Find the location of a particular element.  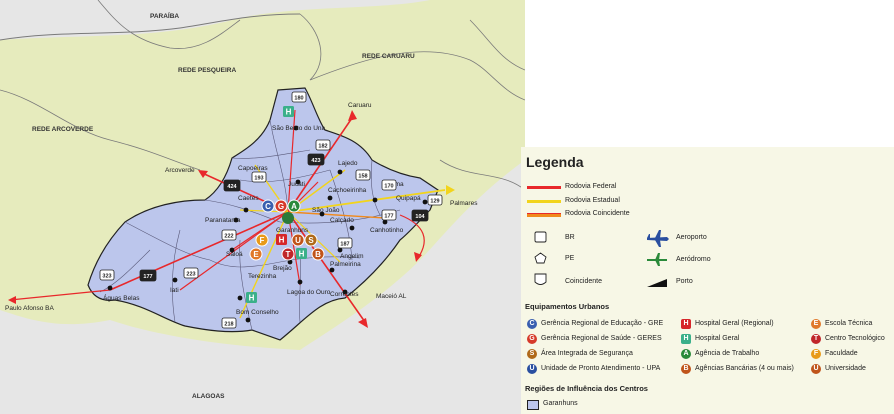

shield-323: 323 is located at coordinates (107, 275).